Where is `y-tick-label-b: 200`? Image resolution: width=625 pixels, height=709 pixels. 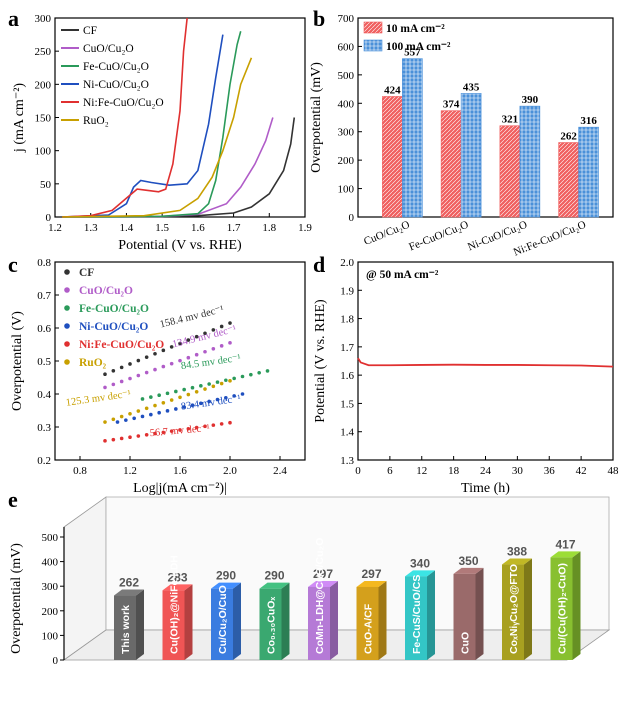 y-tick-label-b: 200 is located at coordinates (346, 161).